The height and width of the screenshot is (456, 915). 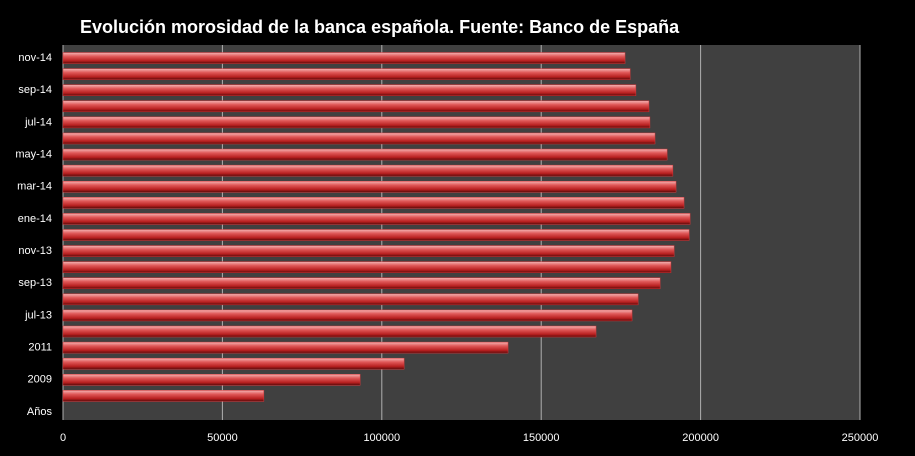 What do you see at coordinates (35, 219) in the screenshot?
I see `y-tick-label: ene-14` at bounding box center [35, 219].